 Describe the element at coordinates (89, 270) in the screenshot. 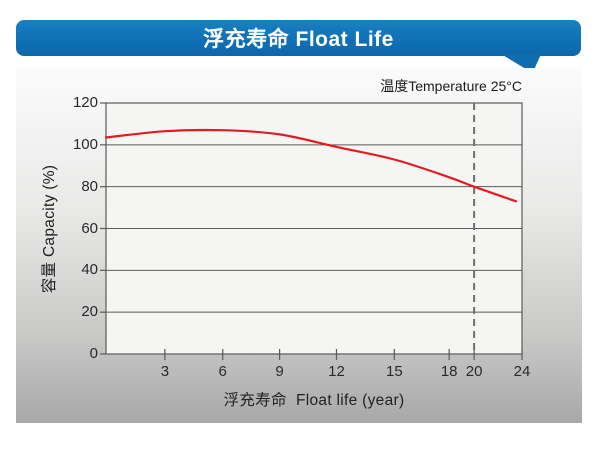

I see `y-tick-label-40: 40` at that location.